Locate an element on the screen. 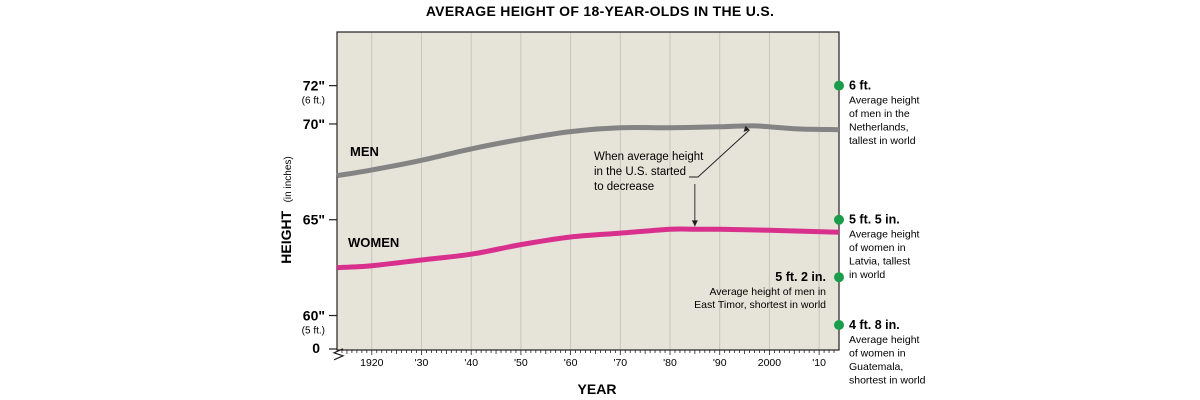 The image size is (1200, 400). y-tick-sublabel: (6 ft.) is located at coordinates (313, 101).